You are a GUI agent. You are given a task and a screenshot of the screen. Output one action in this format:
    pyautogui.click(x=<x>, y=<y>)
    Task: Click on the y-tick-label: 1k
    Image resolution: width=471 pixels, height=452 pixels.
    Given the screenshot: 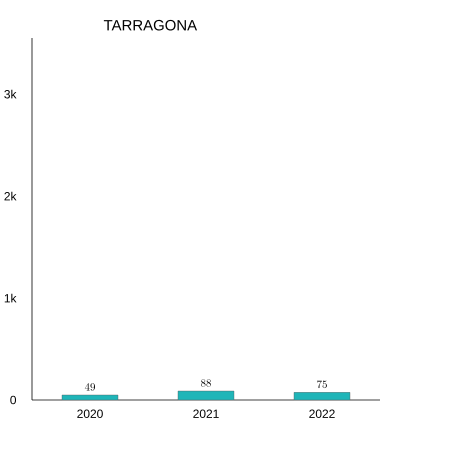 What is the action you would take?
    pyautogui.click(x=10, y=298)
    